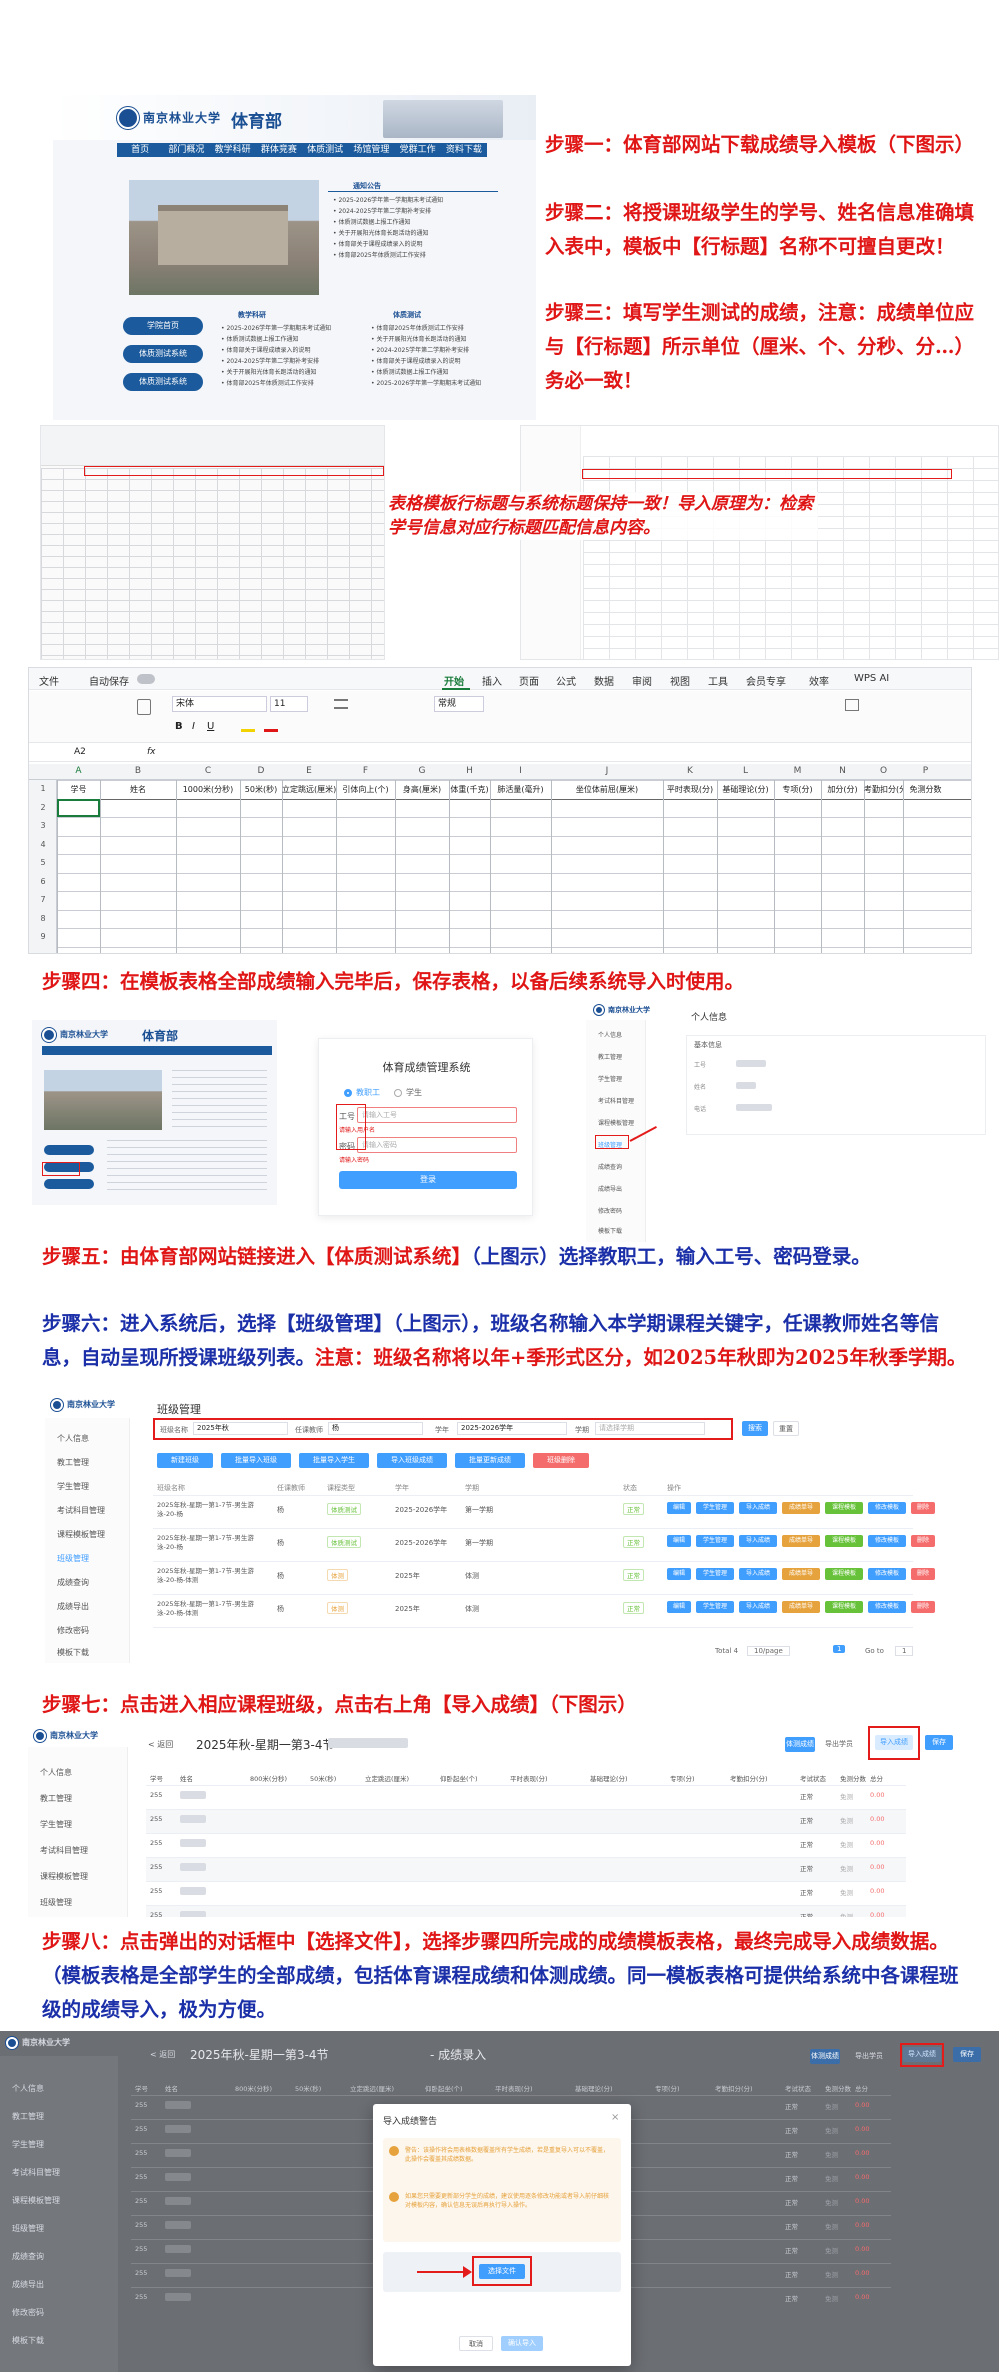 The height and width of the screenshot is (2372, 999). Describe the element at coordinates (56, 1824) in the screenshot. I see `sidebar-item: 学生管理` at that location.